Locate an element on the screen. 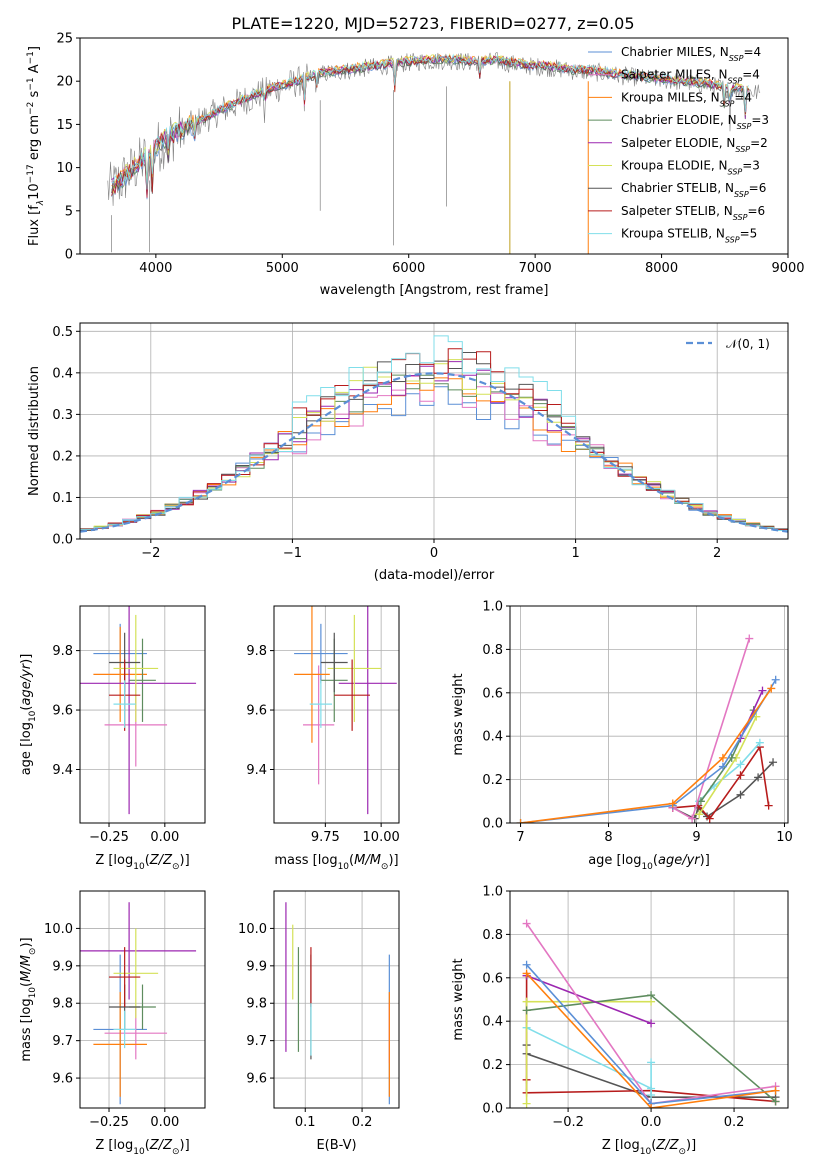 This screenshot has height=1170, width=819. spectrum-model-line is located at coordinates (430, 123).